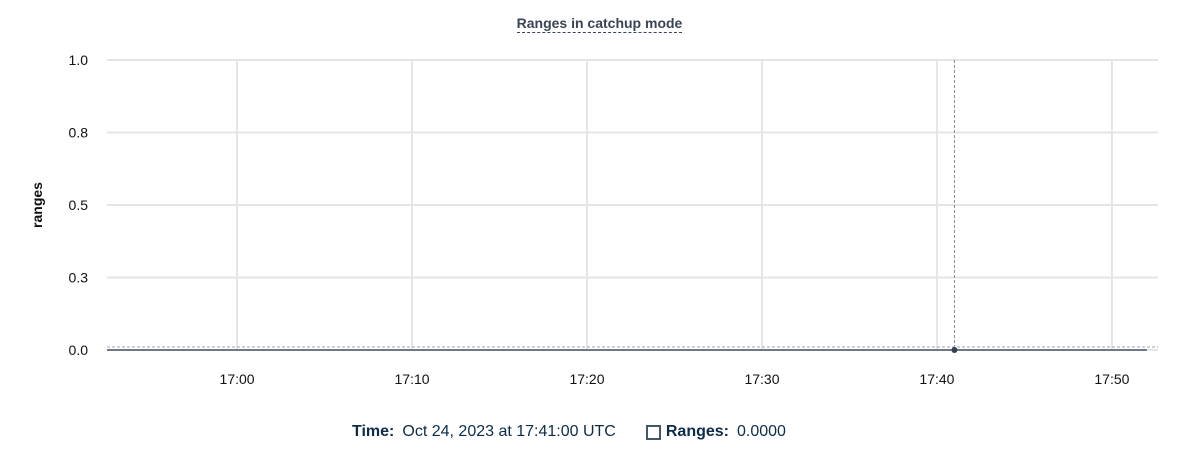 This screenshot has width=1199, height=469. What do you see at coordinates (599, 24) in the screenshot?
I see `chart-title: Ranges in catchup mode` at bounding box center [599, 24].